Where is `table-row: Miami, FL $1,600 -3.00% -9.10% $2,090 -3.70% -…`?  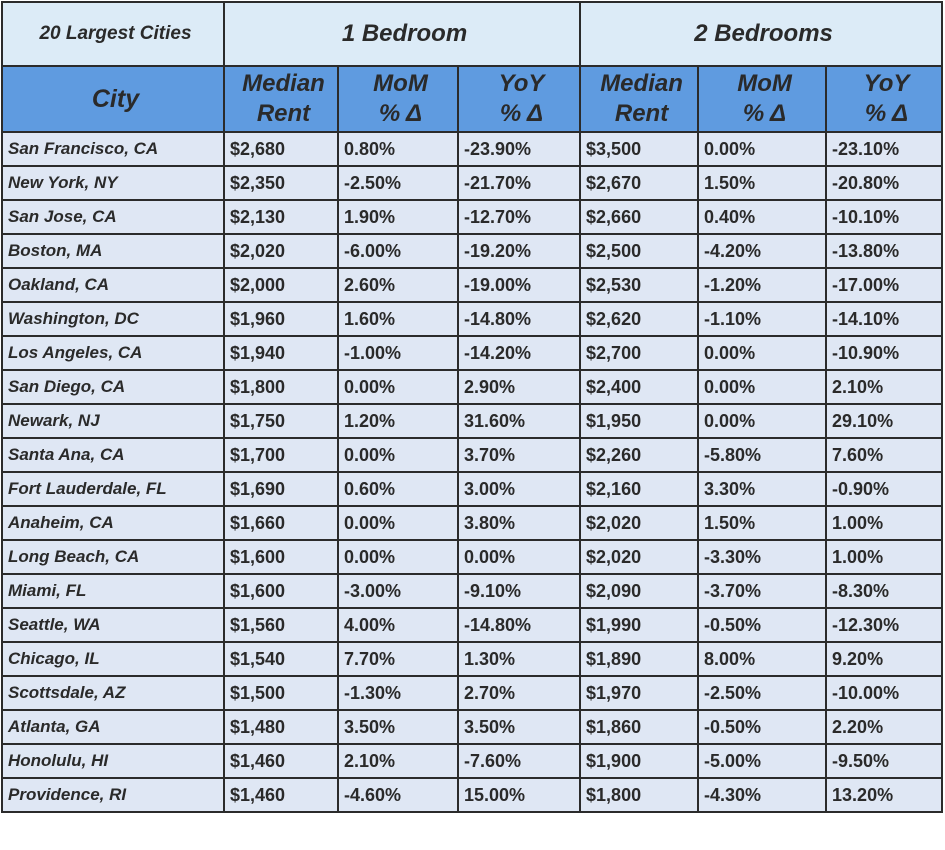
table-row: Miami, FL $1,600 -3.00% -9.10% $2,090 -3.70% -… is located at coordinates (472, 591).